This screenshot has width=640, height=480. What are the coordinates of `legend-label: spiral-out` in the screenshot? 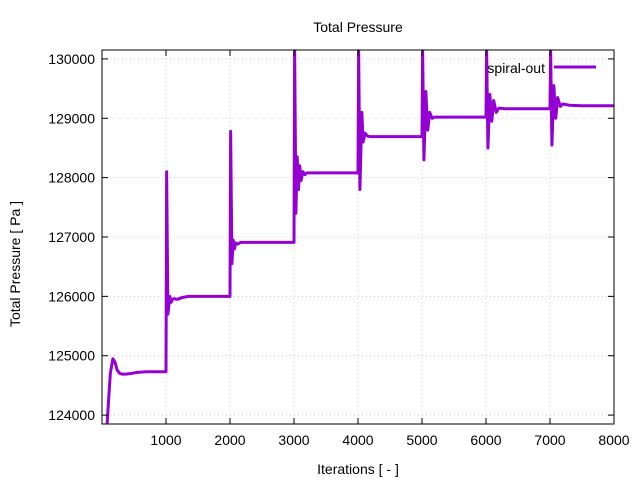 It's located at (516, 68).